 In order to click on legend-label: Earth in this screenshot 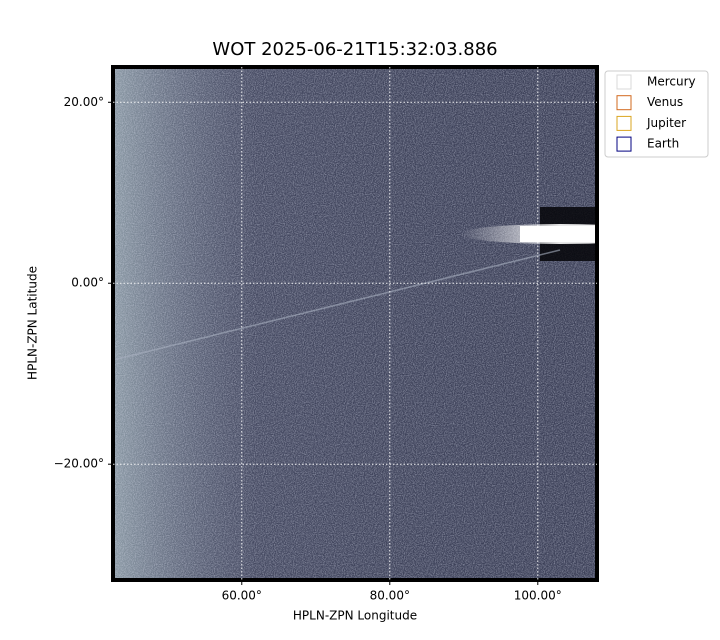, I will do `click(663, 144)`.